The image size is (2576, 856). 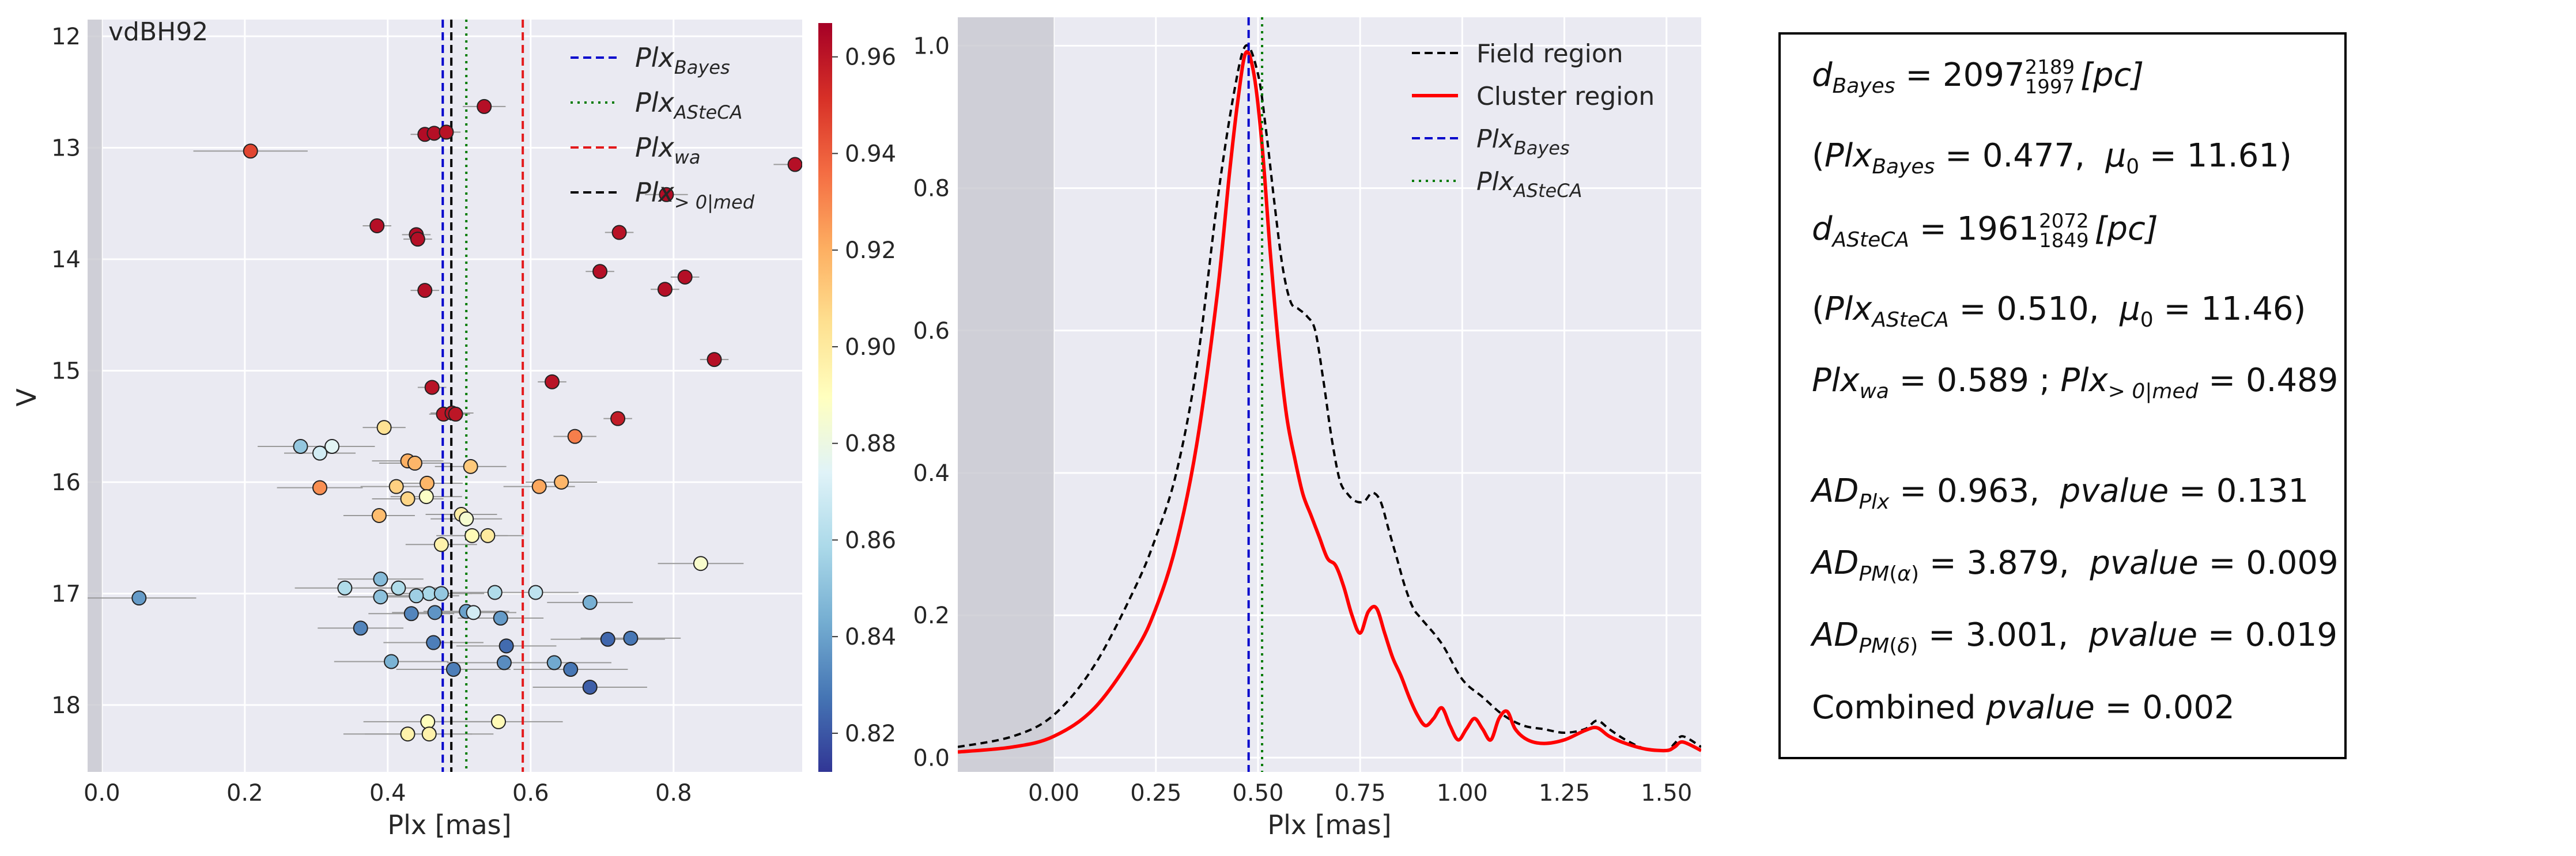 I want to click on right-legend-label: PlxBayes, so click(x=1523, y=141).